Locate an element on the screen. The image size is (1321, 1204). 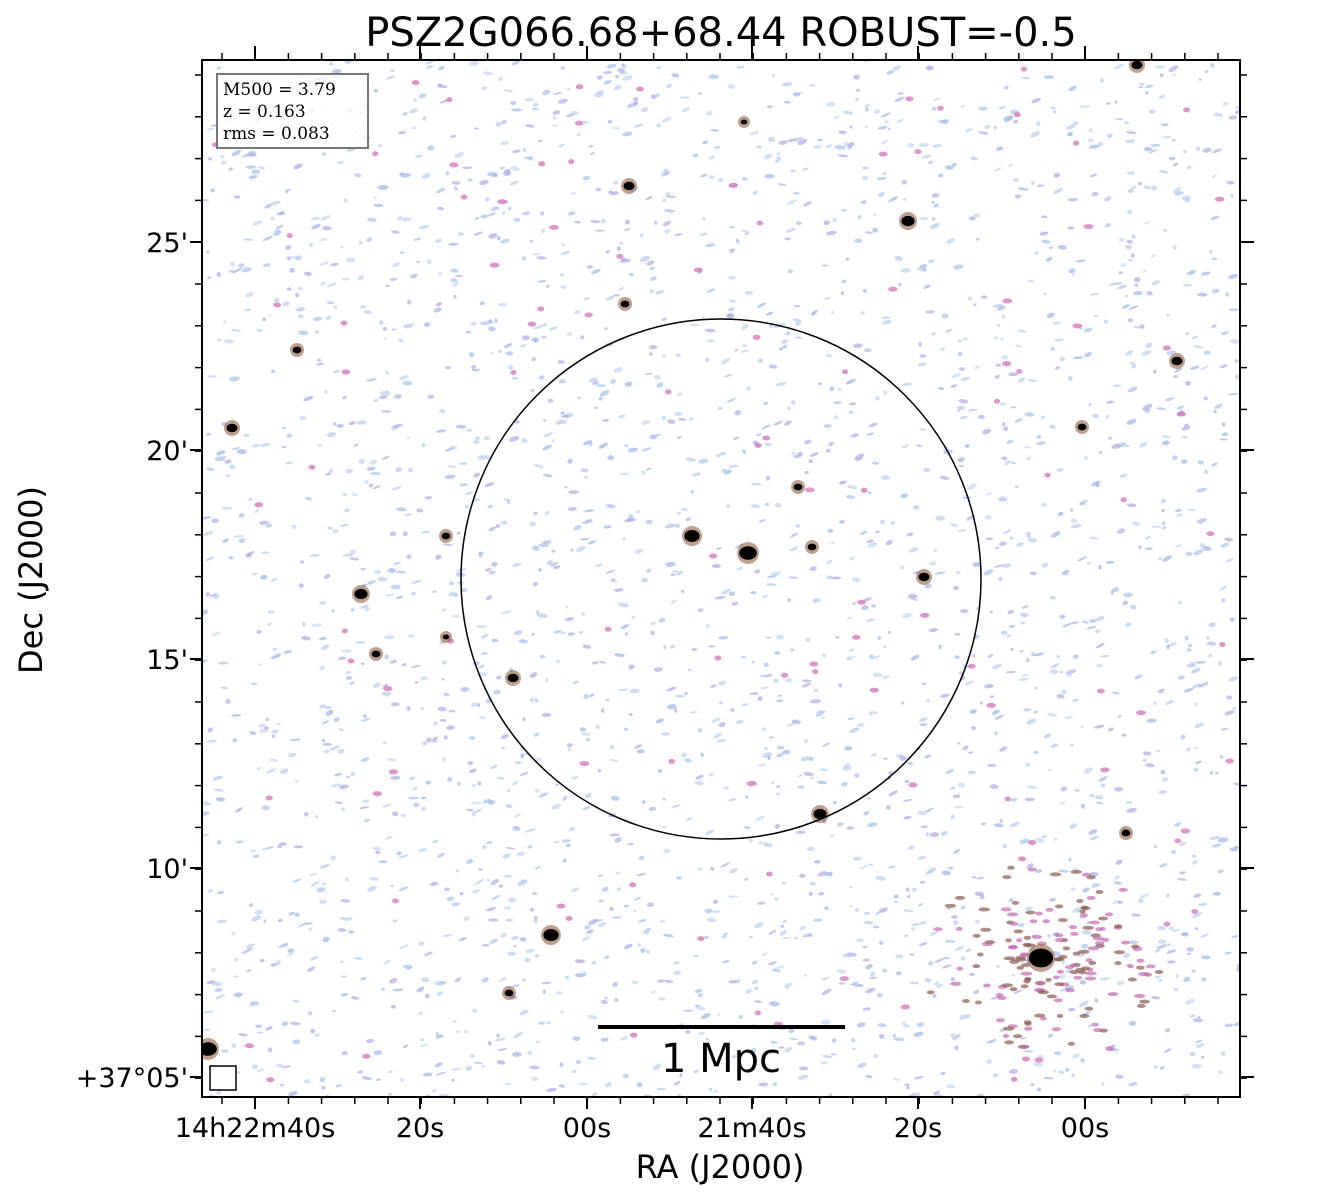
x-tick-label: 20s is located at coordinates (918, 1128).